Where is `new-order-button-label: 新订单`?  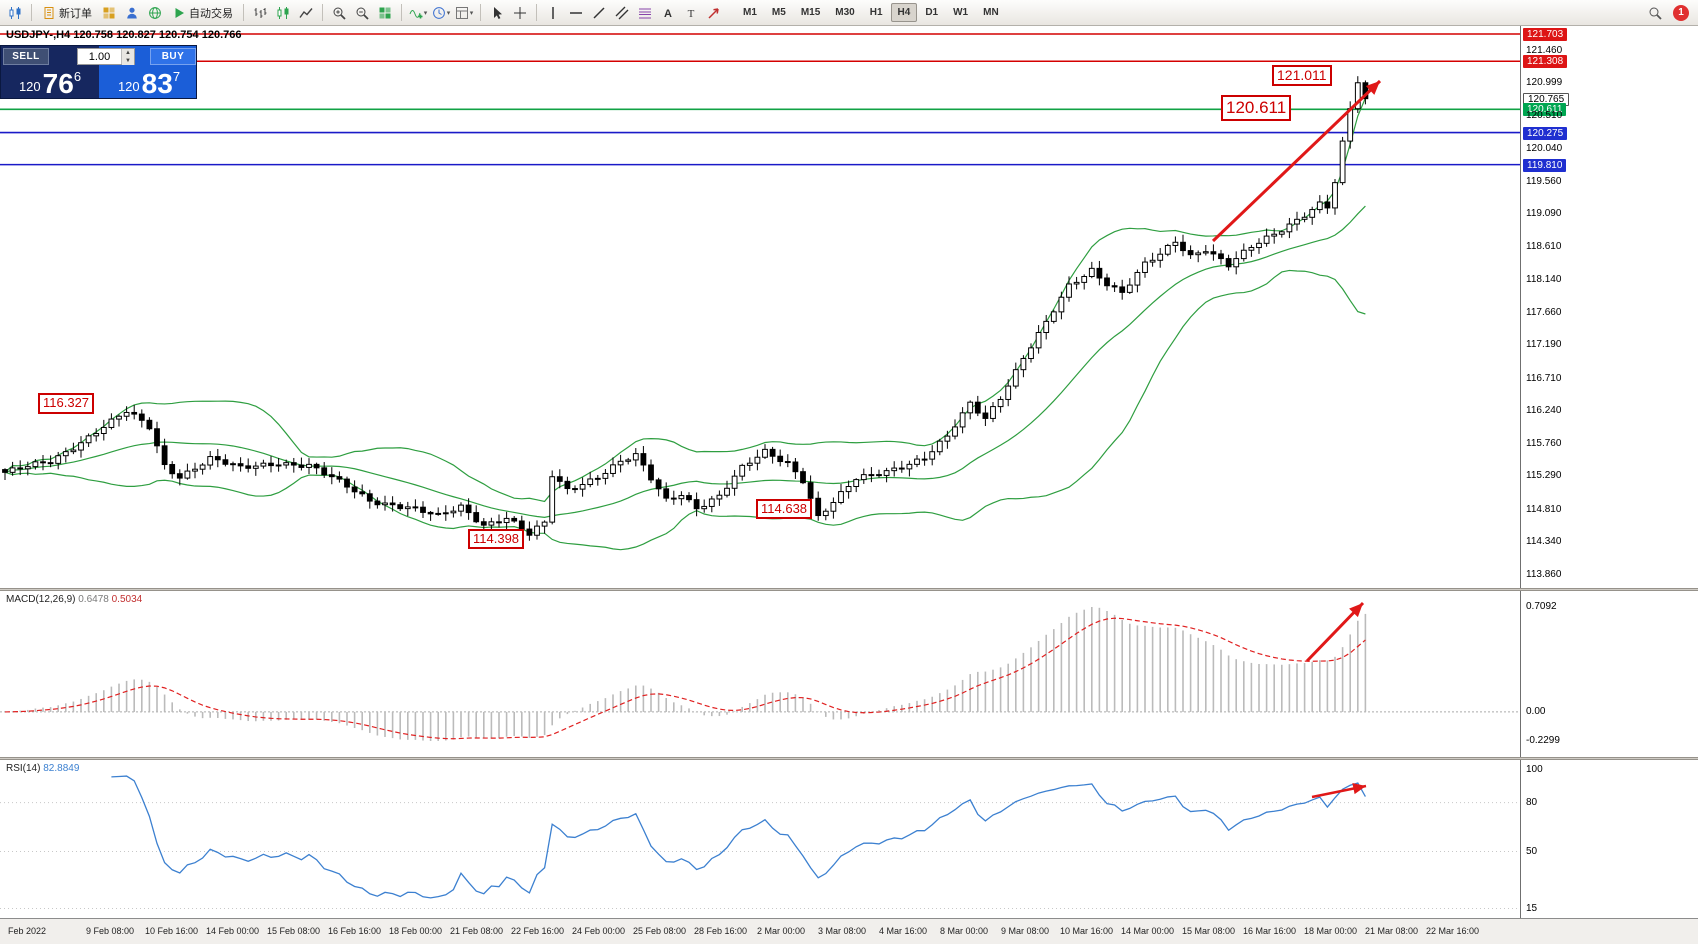 new-order-button-label: 新订单 is located at coordinates (75, 13).